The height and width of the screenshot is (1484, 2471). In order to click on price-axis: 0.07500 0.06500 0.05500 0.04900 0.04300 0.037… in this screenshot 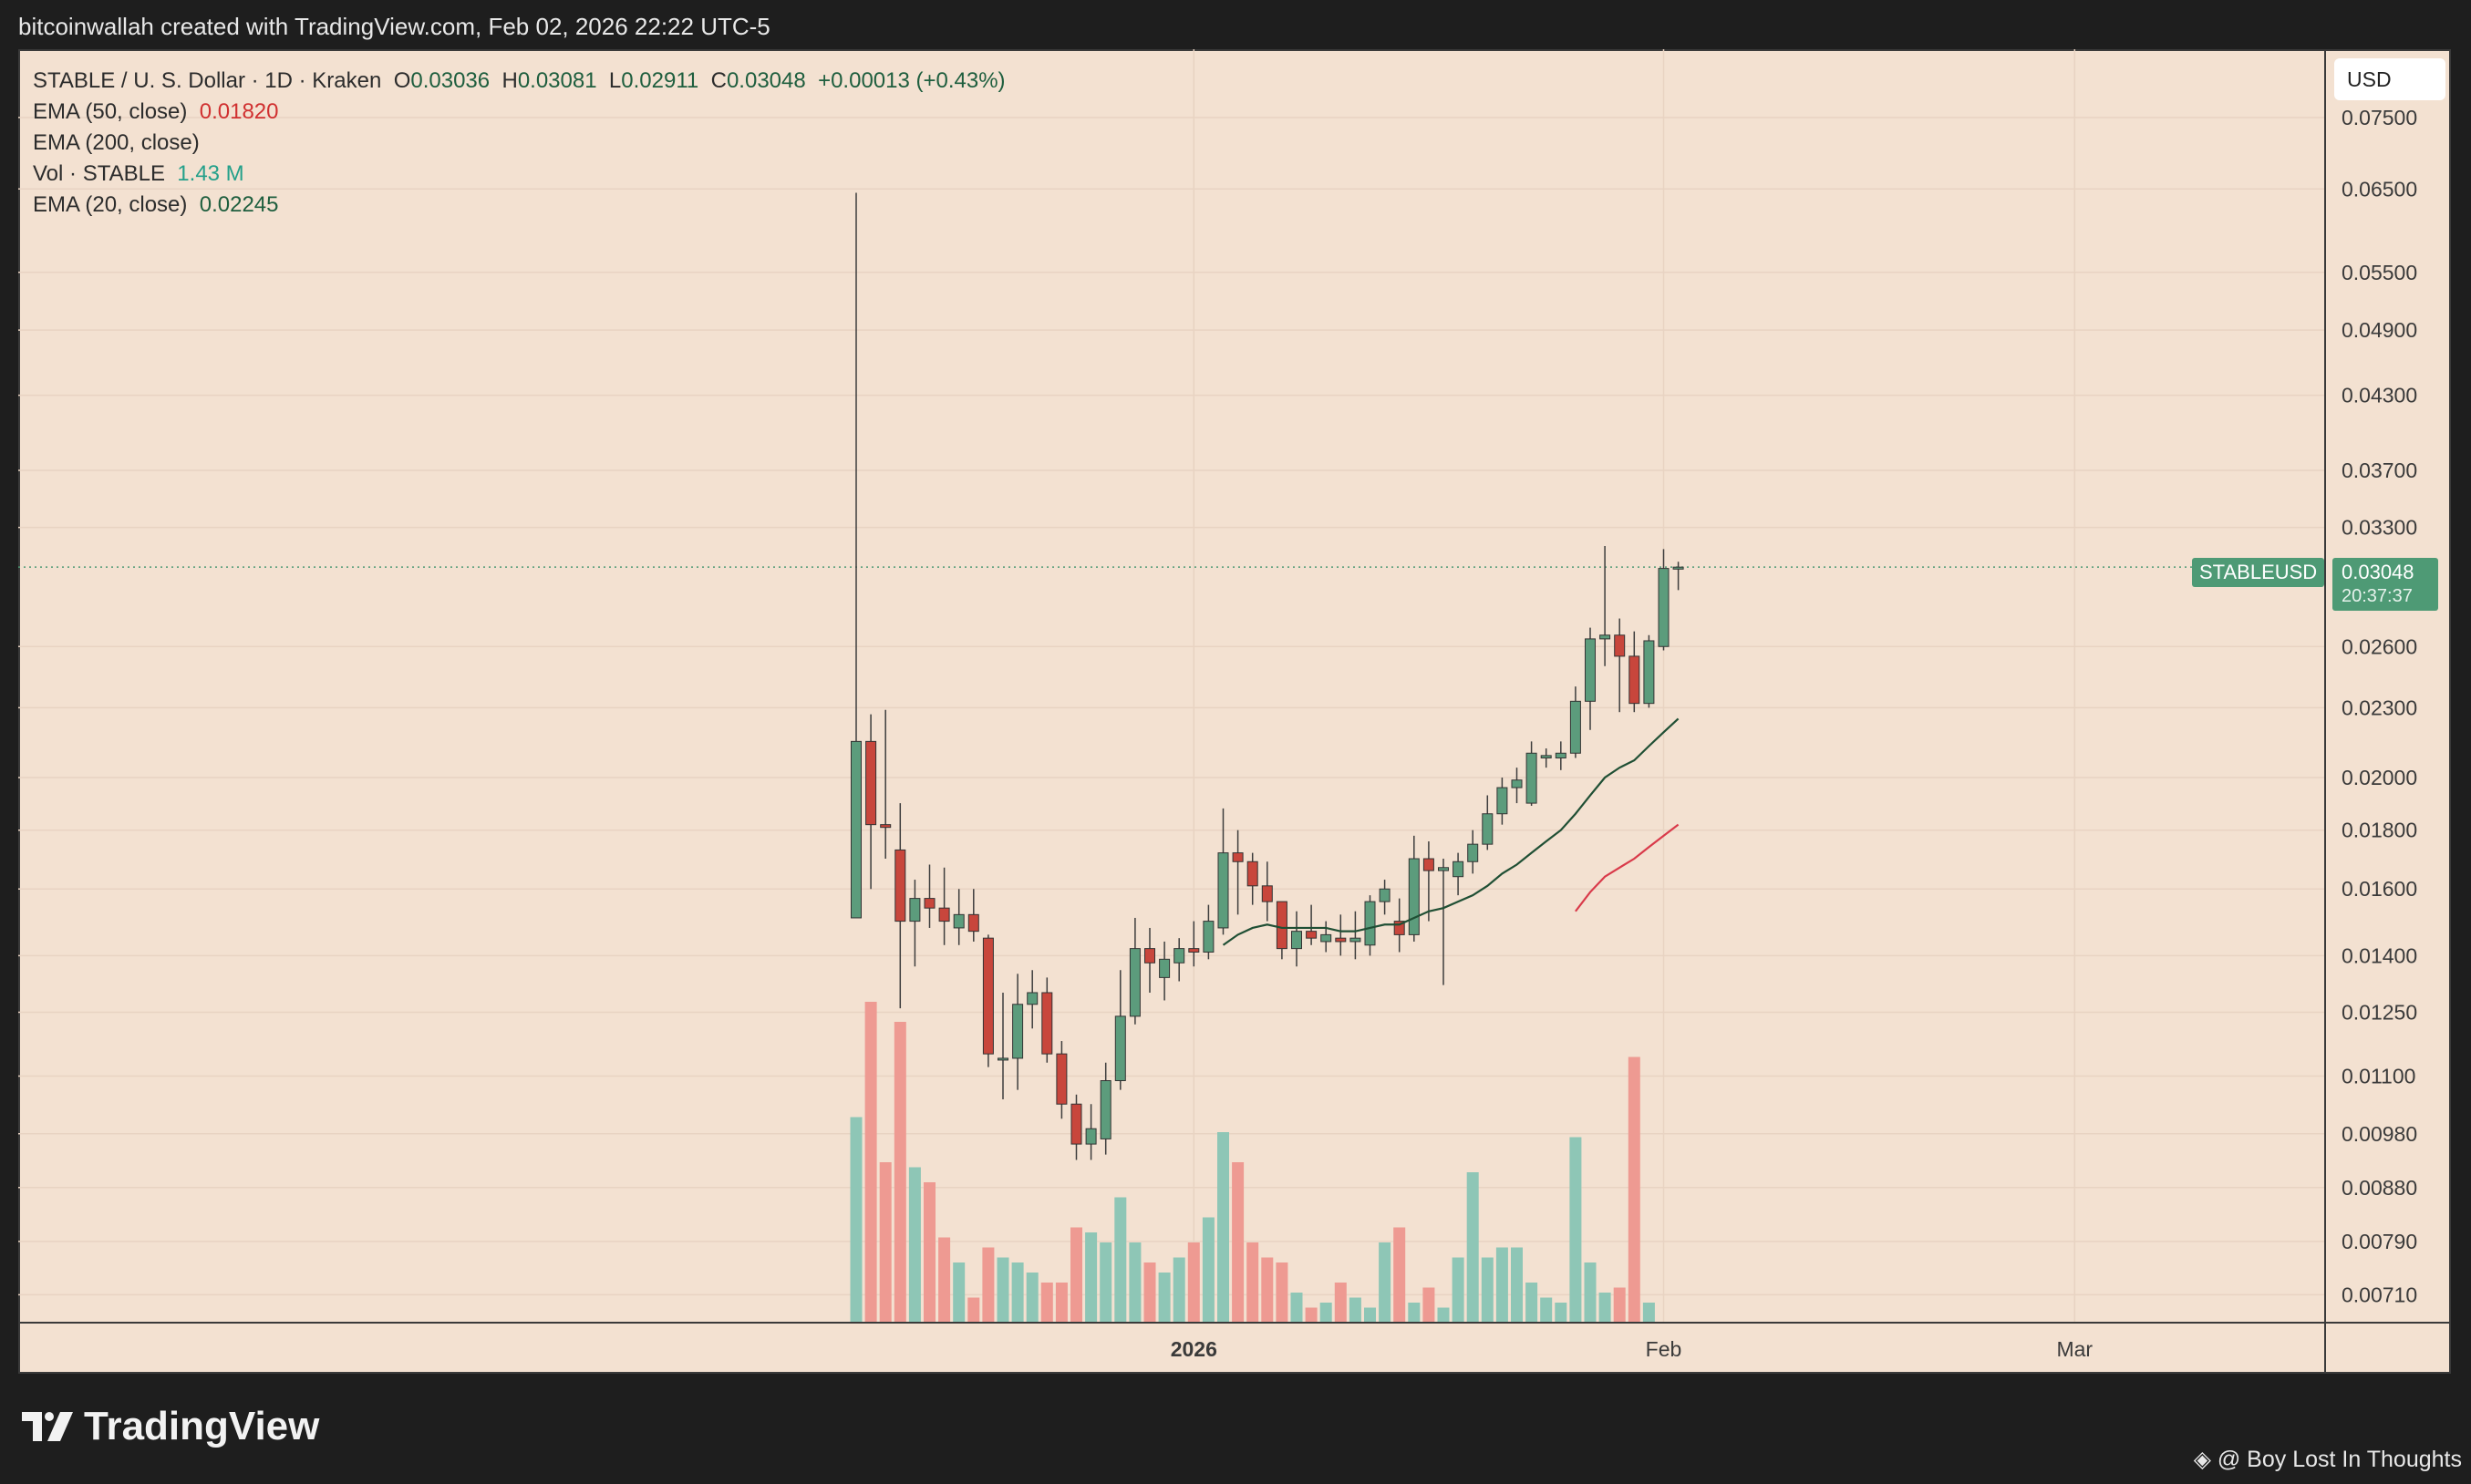, I will do `click(2379, 706)`.